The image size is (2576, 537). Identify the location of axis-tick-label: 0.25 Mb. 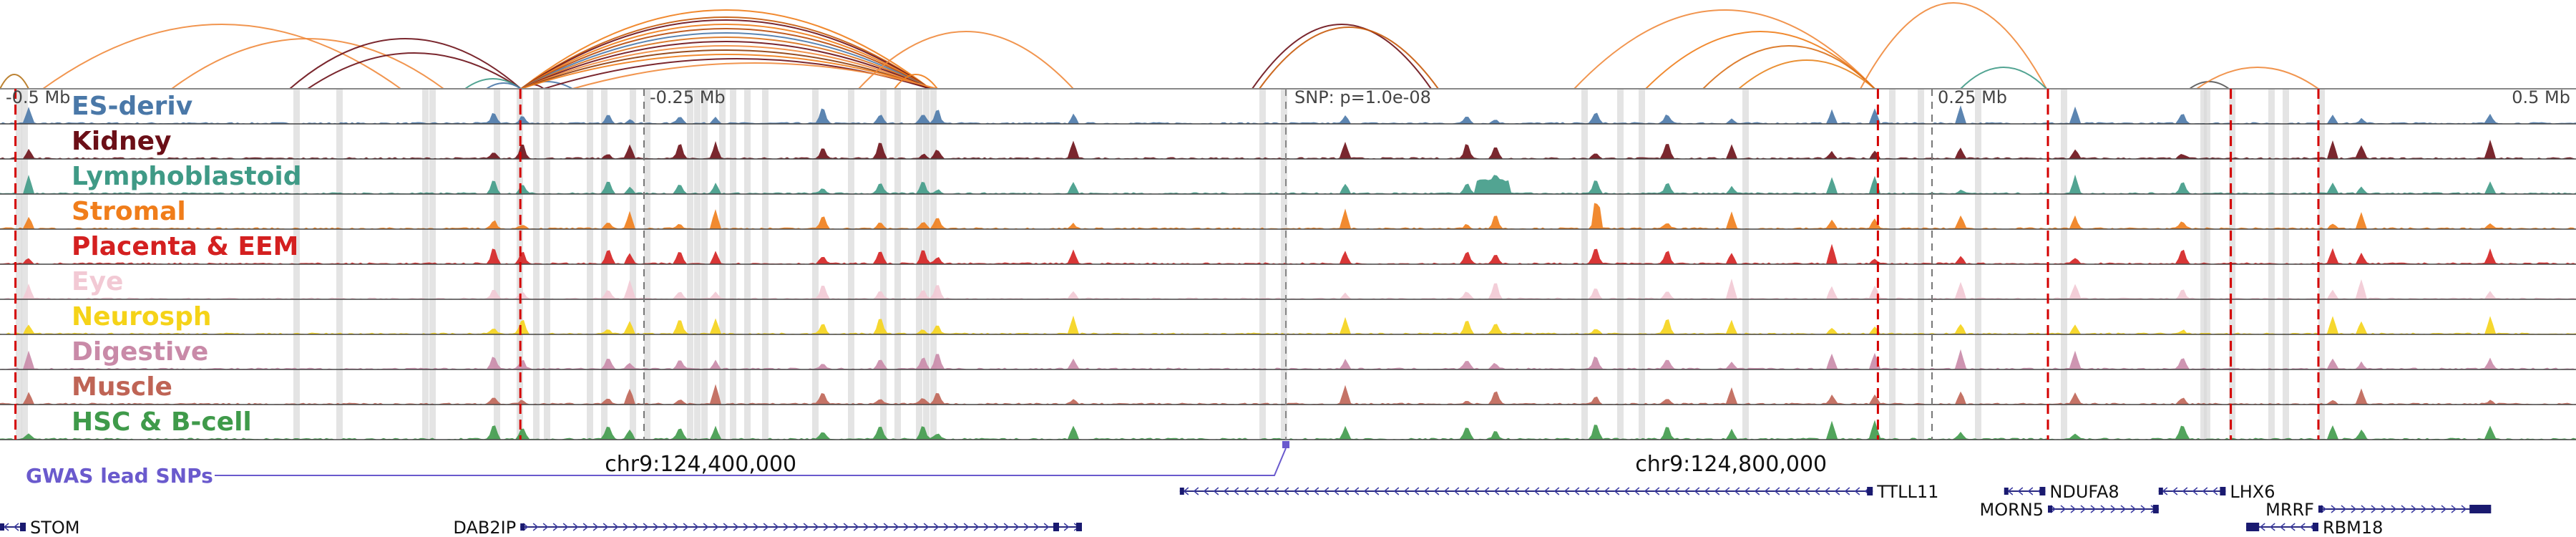
(1972, 97).